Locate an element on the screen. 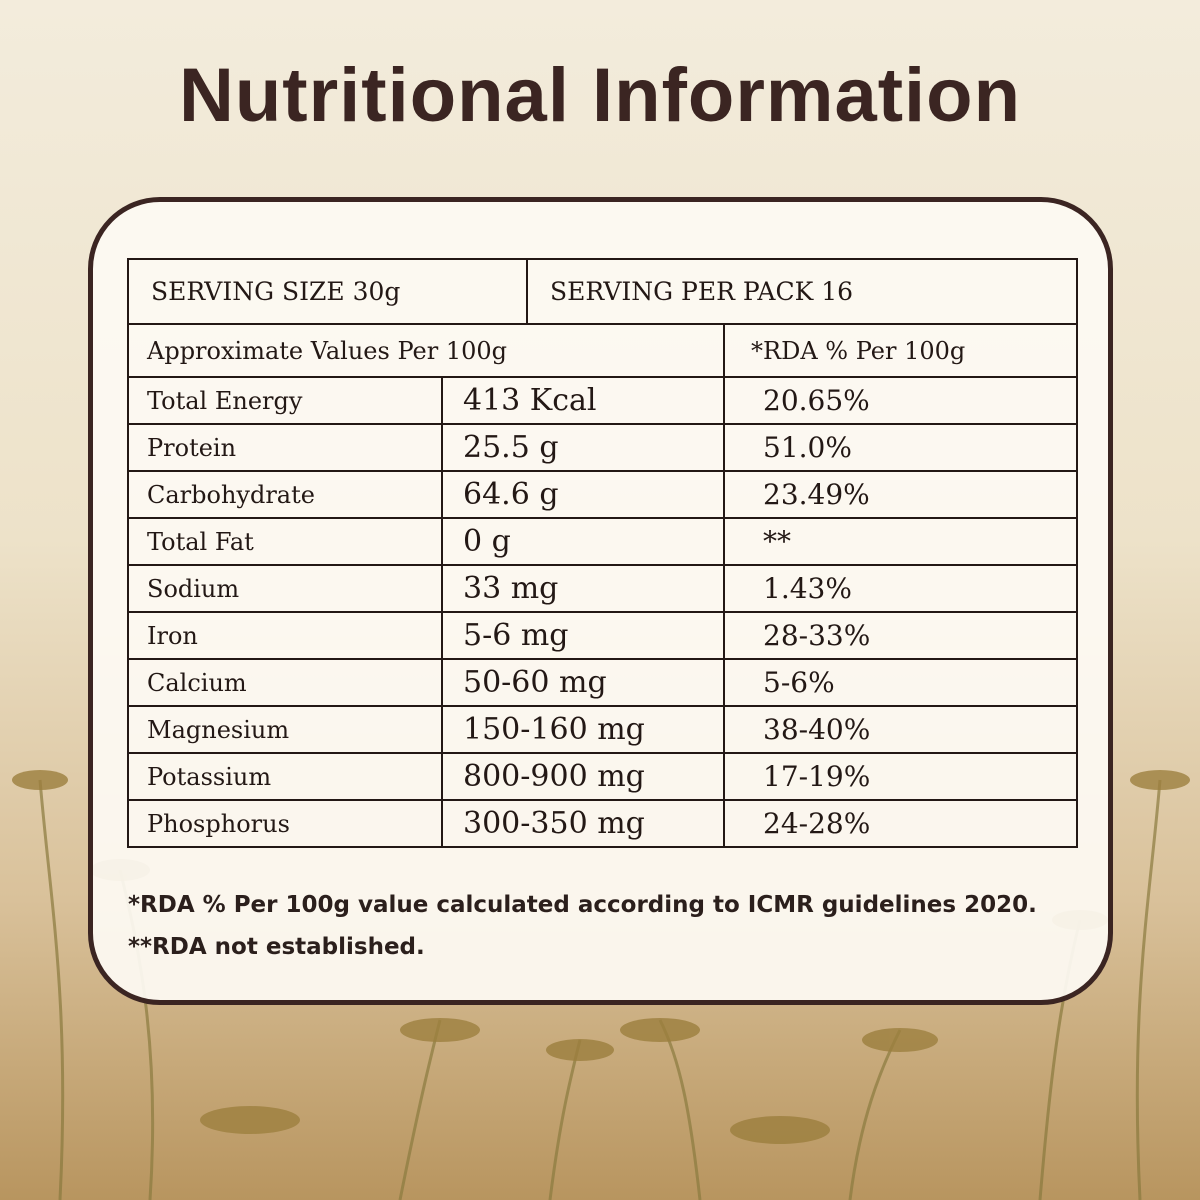  nutrient-row: Total Fat 0 g ** is located at coordinates (603, 541).